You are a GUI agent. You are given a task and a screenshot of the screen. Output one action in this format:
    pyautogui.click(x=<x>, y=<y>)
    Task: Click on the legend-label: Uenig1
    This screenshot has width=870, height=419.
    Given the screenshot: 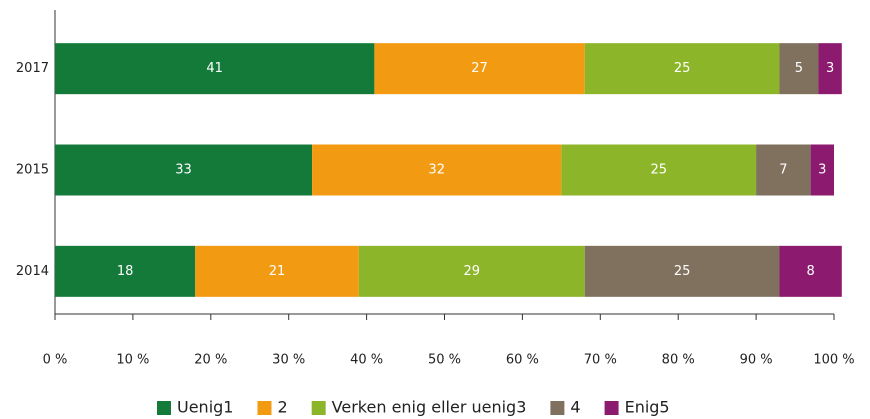 What is the action you would take?
    pyautogui.click(x=205, y=407)
    